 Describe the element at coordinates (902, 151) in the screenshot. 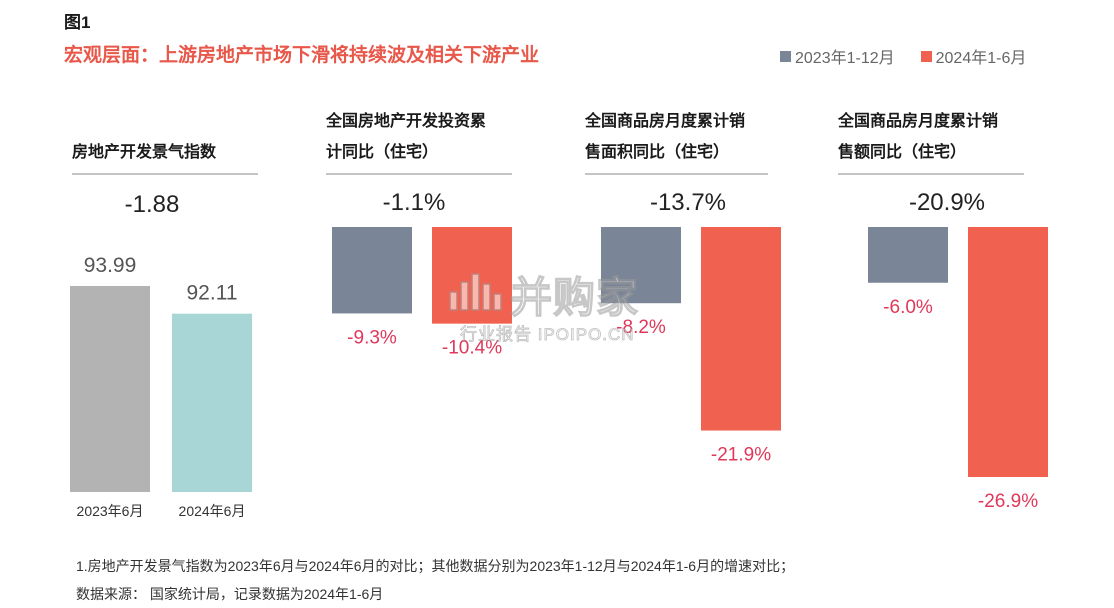

I see `panel-4-title-line-2: 售额同比（住宅）` at that location.